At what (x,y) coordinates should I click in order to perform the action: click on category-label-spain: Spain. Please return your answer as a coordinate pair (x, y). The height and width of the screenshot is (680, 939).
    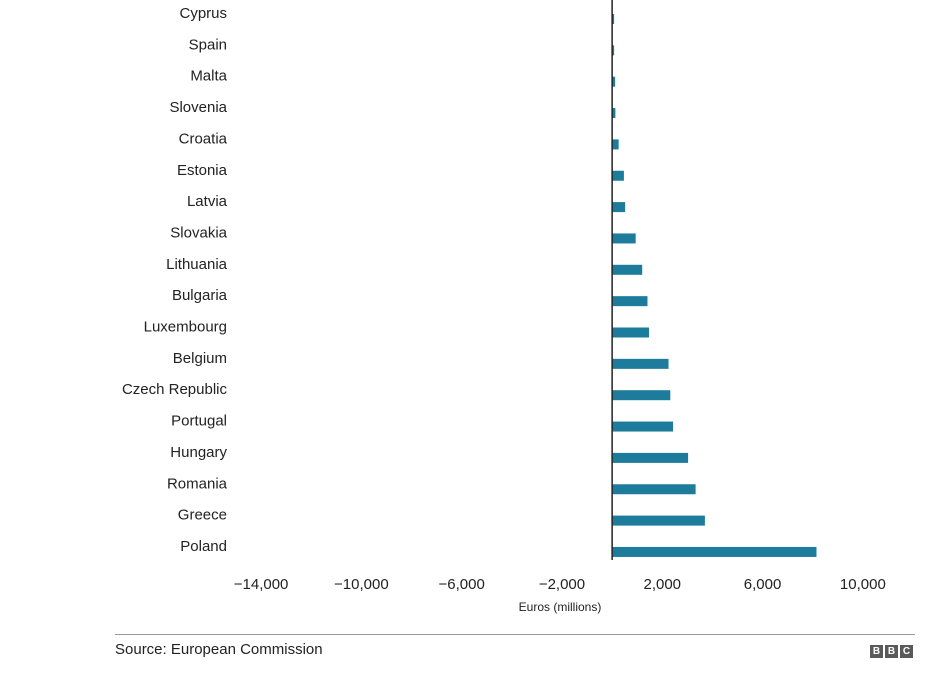
    Looking at the image, I should click on (208, 44).